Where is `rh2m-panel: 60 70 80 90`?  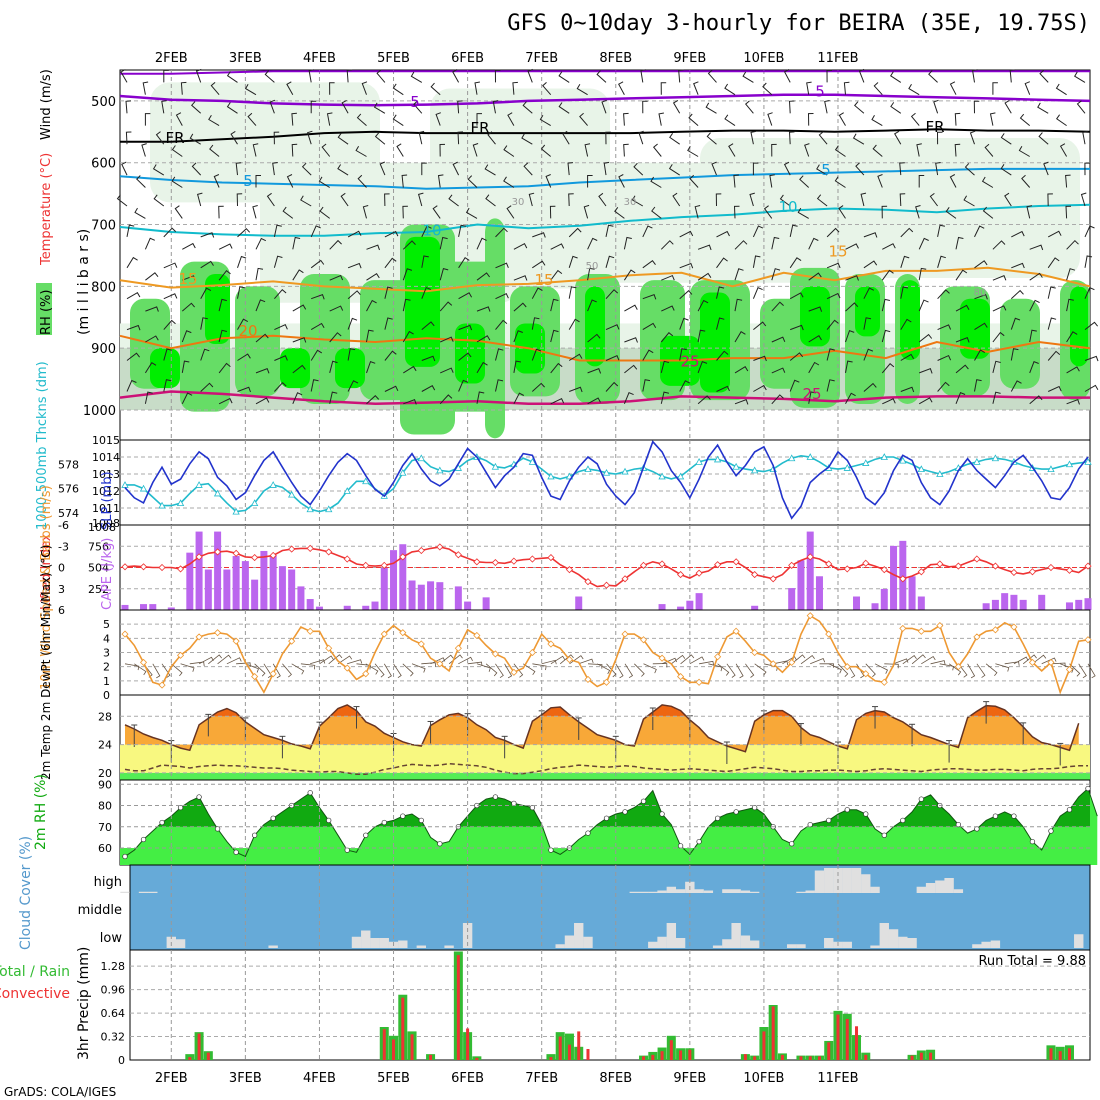 rh2m-panel: 60 70 80 90 is located at coordinates (598, 822).